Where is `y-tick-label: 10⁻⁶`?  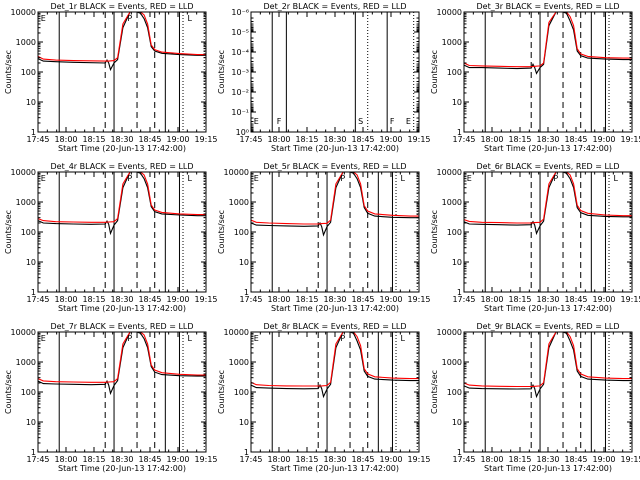 y-tick-label: 10⁻⁶ is located at coordinates (240, 12).